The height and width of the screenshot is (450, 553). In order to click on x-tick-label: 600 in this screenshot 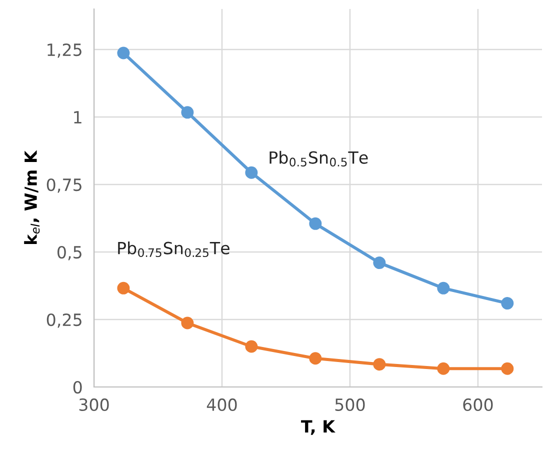, I will do `click(478, 405)`.